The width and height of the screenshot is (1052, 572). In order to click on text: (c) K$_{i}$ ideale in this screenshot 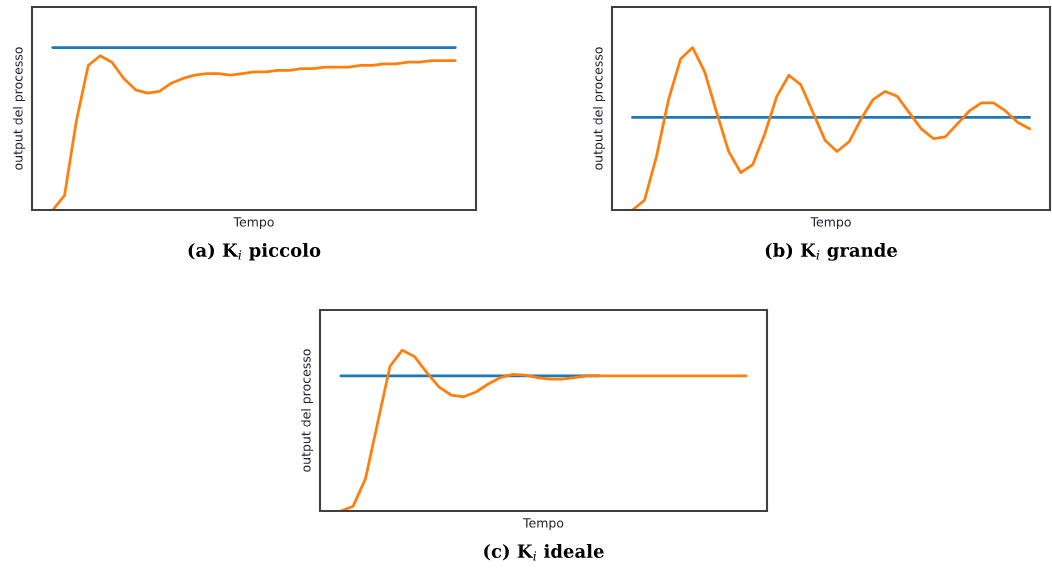, I will do `click(544, 552)`.